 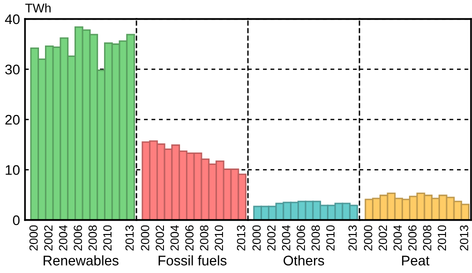 I want to click on y-tick-label: 0, so click(x=16, y=220).